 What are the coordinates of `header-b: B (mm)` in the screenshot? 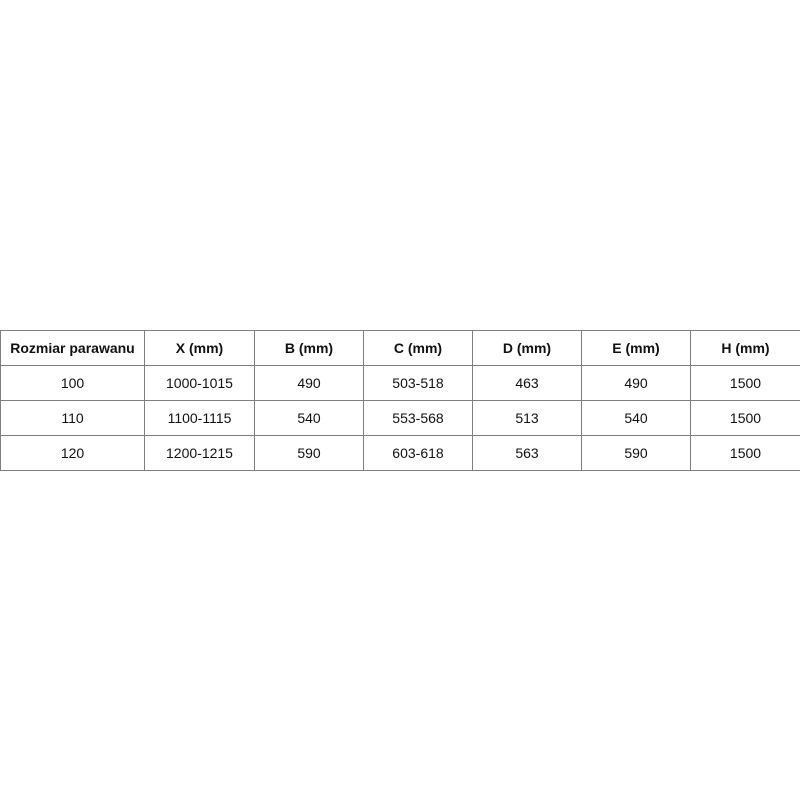 It's located at (309, 348).